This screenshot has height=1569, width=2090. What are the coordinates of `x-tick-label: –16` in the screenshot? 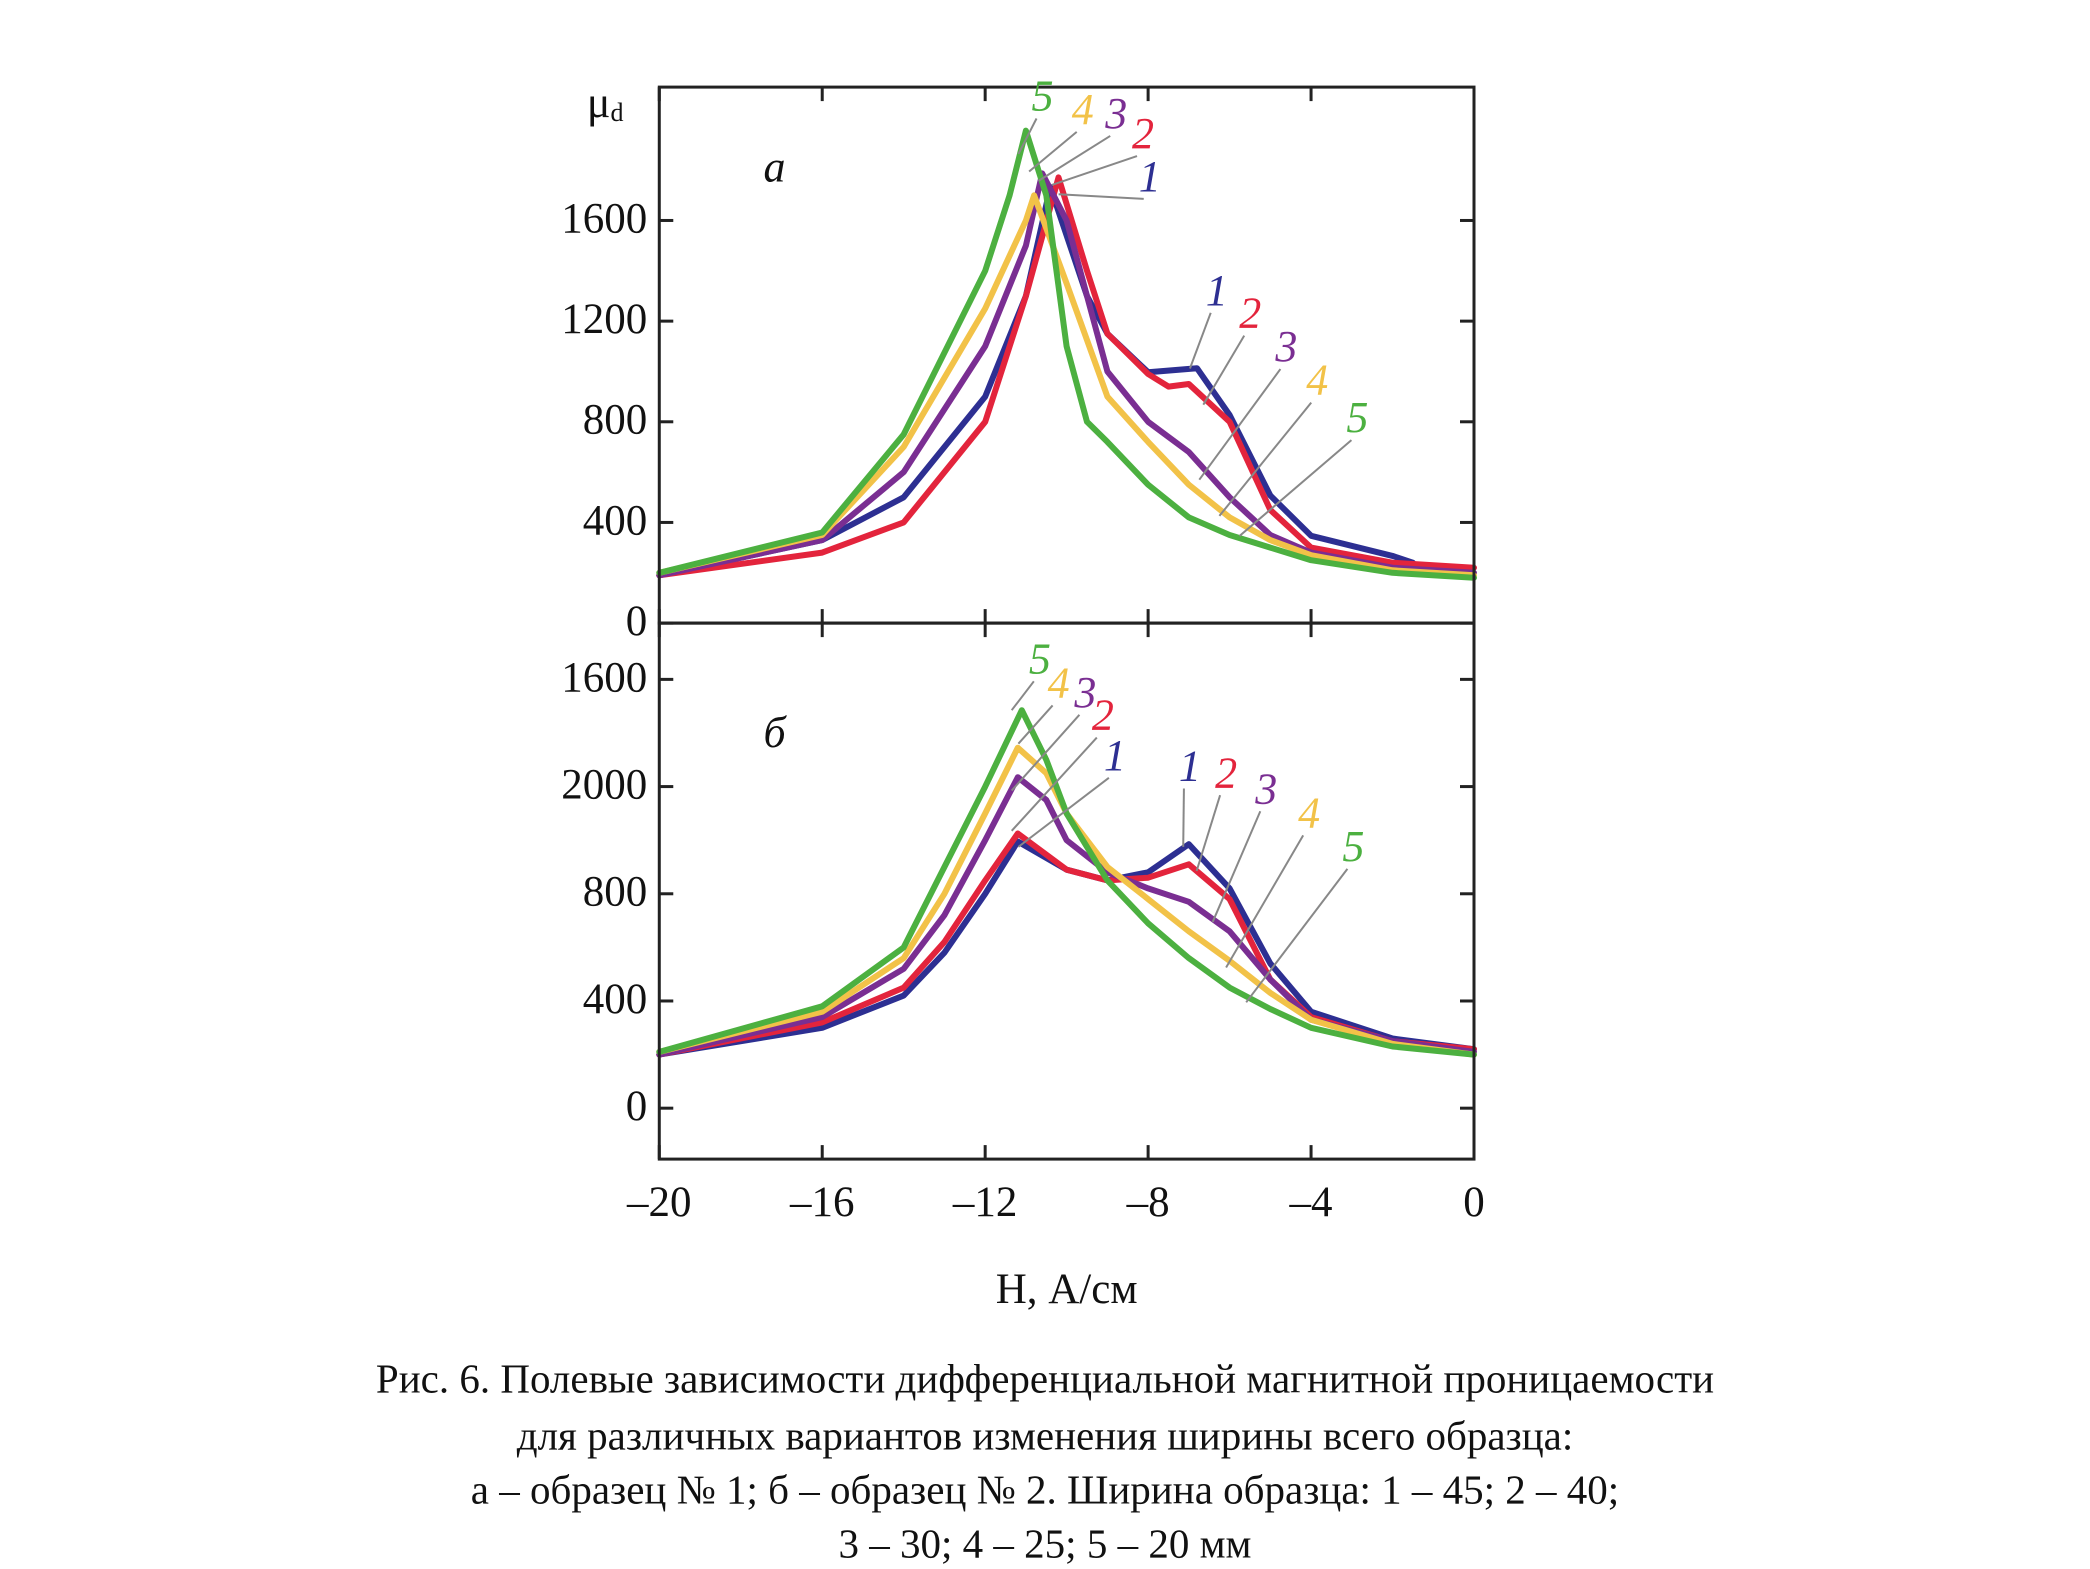 It's located at (822, 1202).